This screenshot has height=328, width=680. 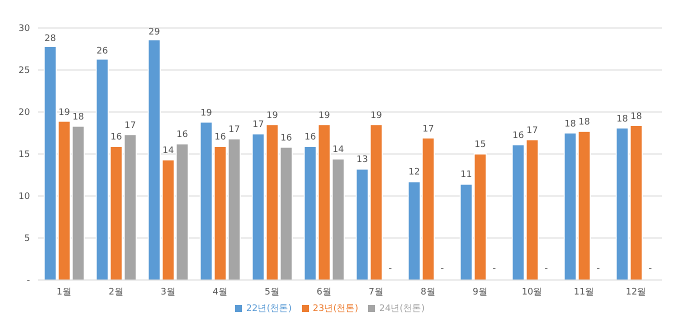 I want to click on data-label: 15, so click(x=480, y=145).